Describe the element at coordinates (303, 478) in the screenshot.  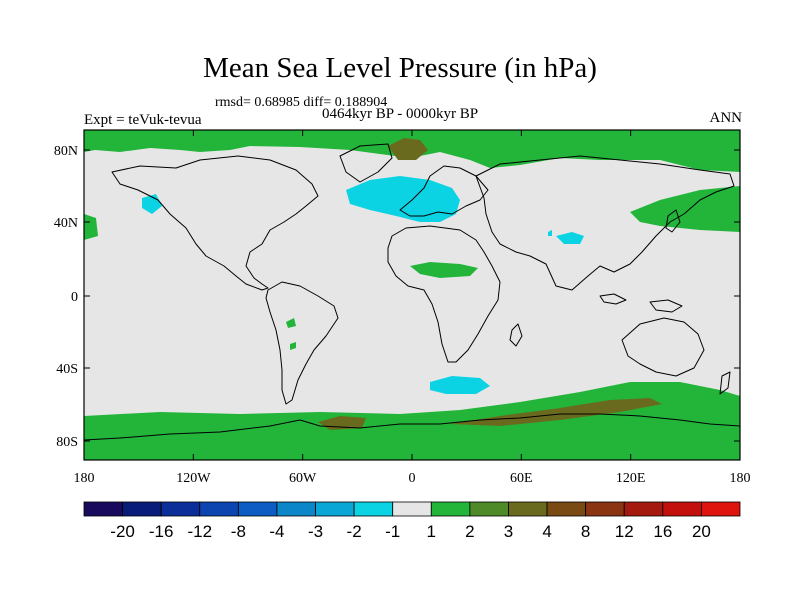
I see `x-tick-label: 60W` at that location.